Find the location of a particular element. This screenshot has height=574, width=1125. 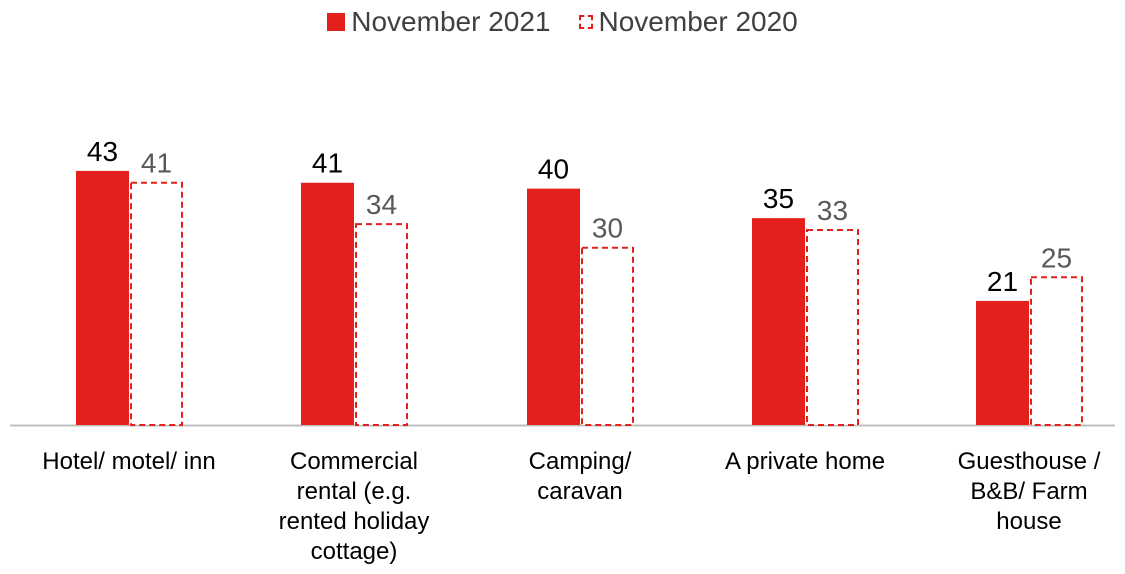

category-label-line: rented holiday is located at coordinates (354, 521).